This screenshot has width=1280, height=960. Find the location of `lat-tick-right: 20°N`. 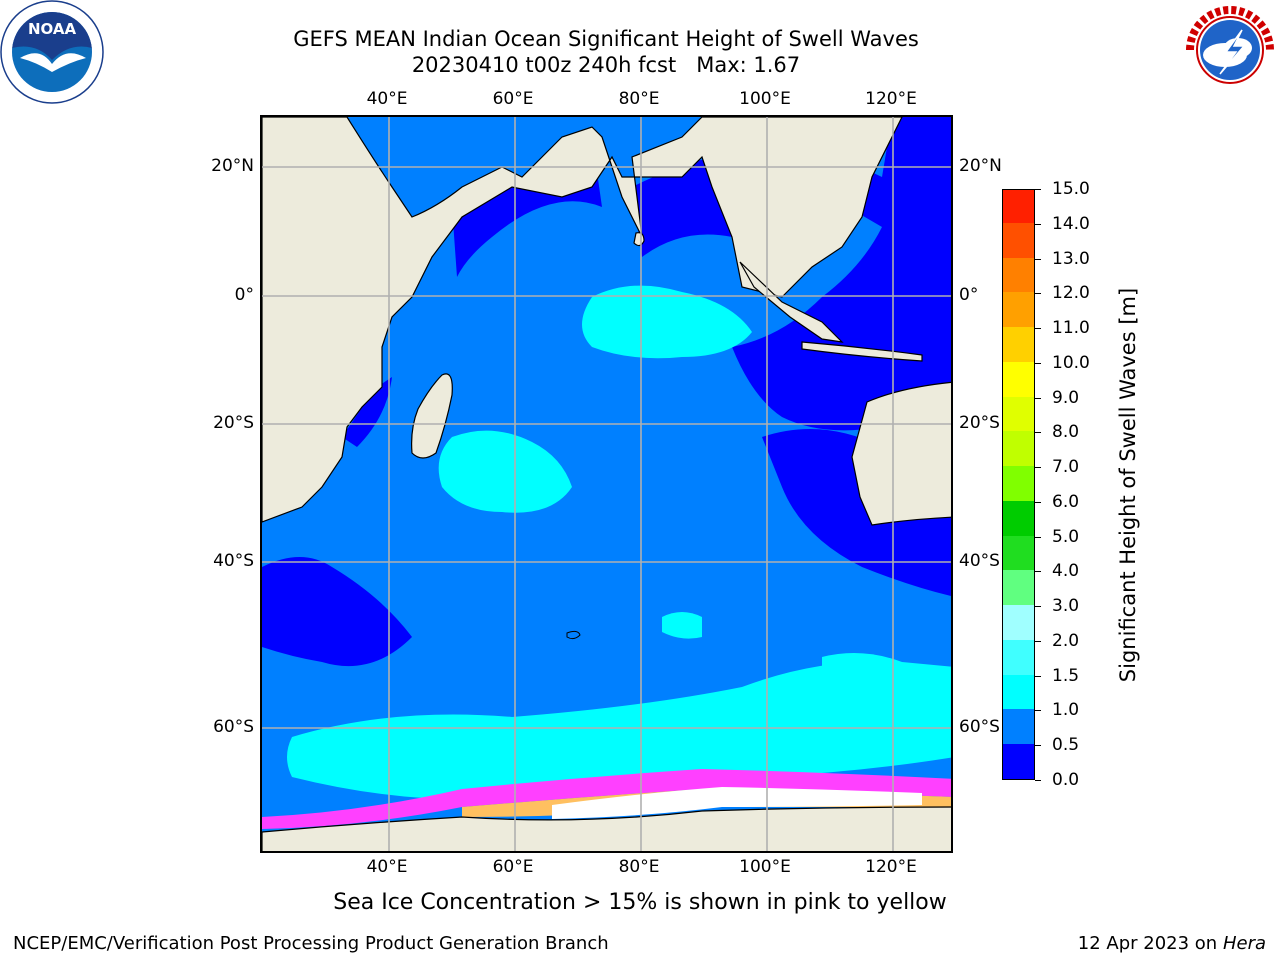

lat-tick-right: 20°N is located at coordinates (980, 166).